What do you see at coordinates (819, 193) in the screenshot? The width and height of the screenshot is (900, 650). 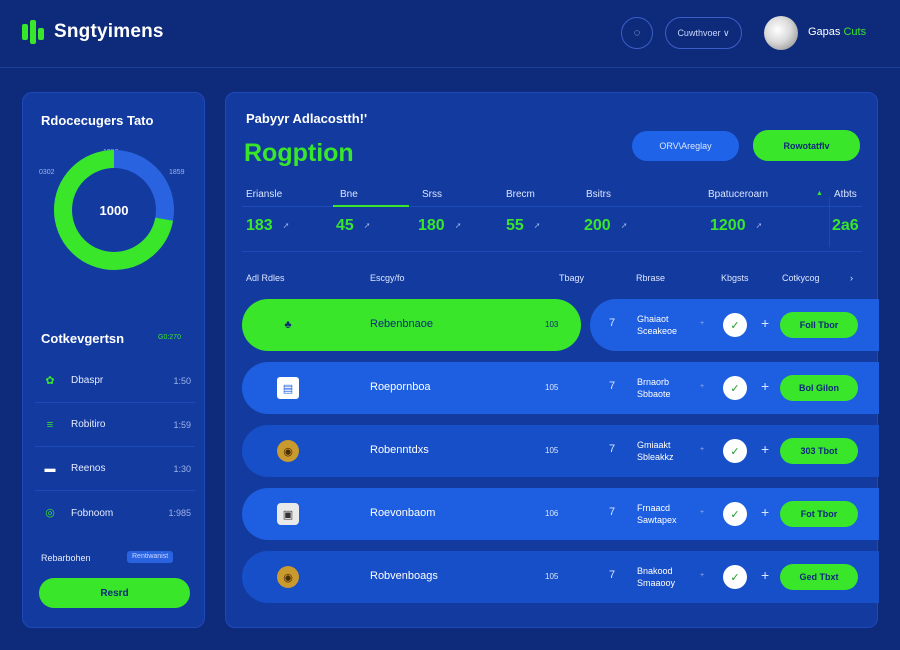 I see `sort-up-icon: ▲` at bounding box center [819, 193].